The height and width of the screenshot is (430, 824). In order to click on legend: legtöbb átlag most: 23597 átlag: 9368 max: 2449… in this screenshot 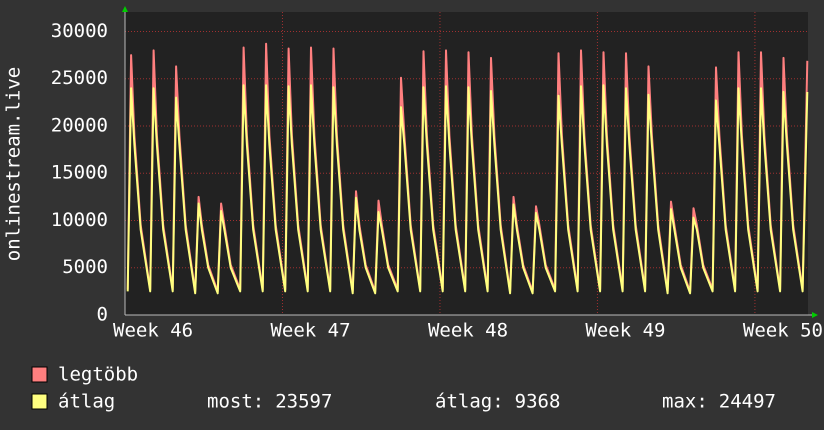, I will do `click(403, 388)`.